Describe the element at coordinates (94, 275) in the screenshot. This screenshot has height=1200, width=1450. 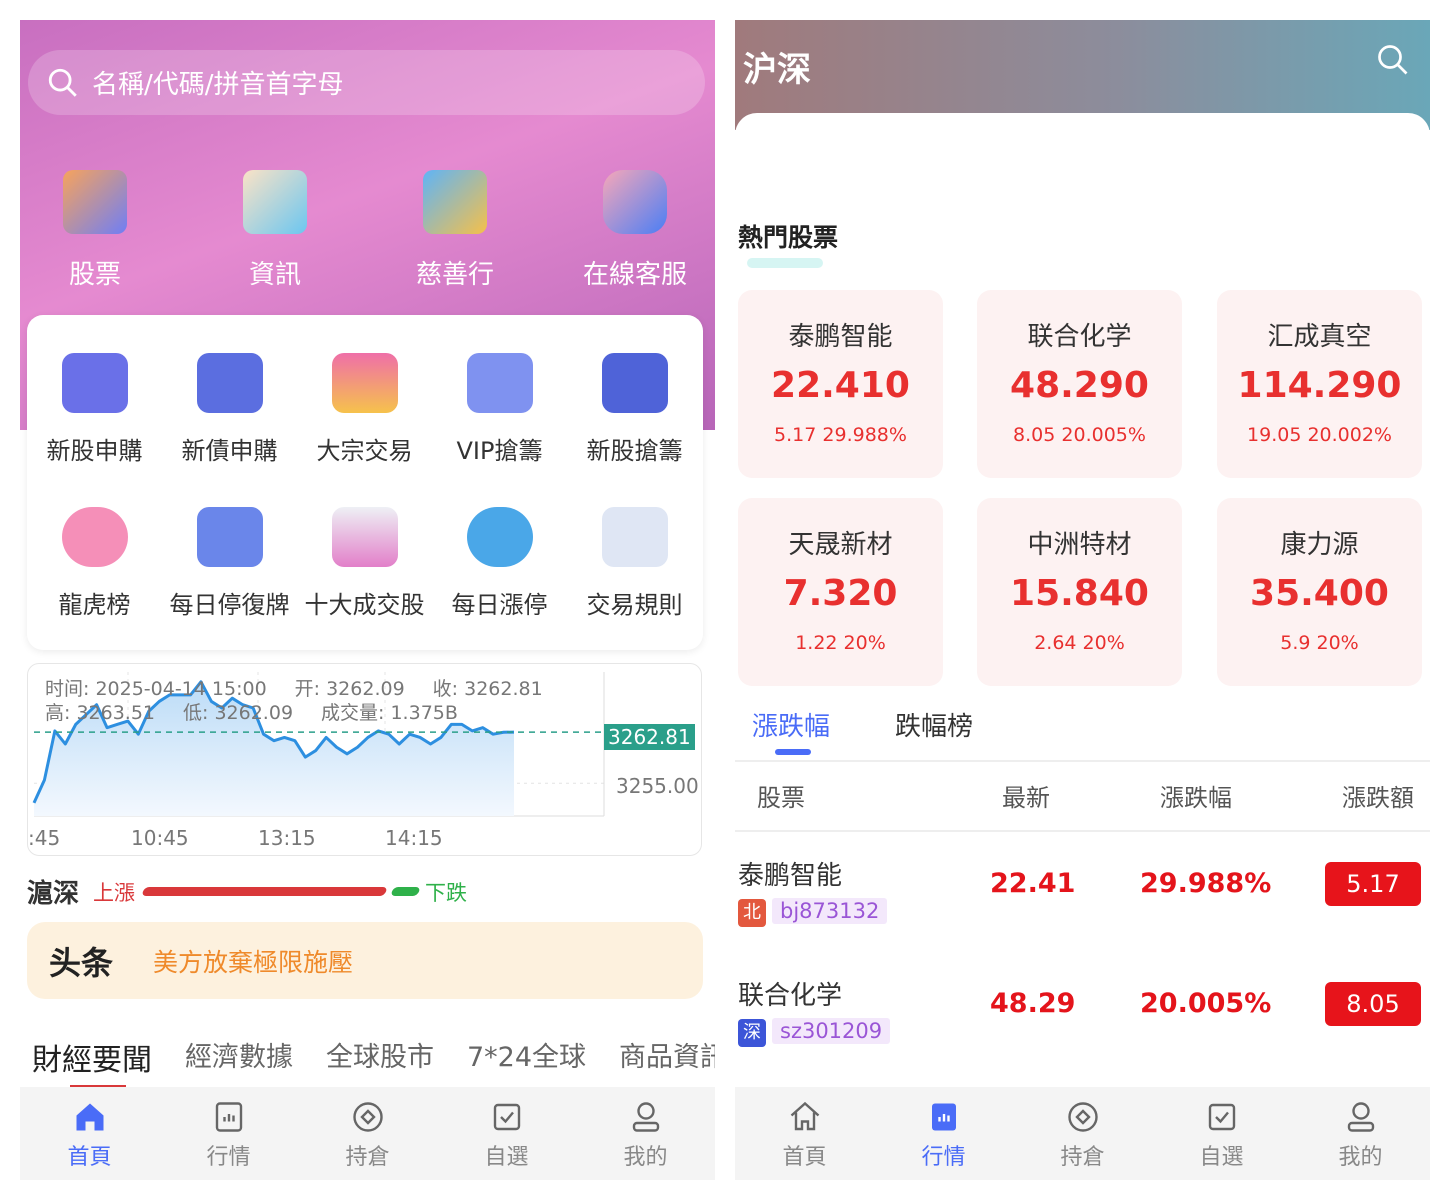
I see `quick-label: 股票` at that location.